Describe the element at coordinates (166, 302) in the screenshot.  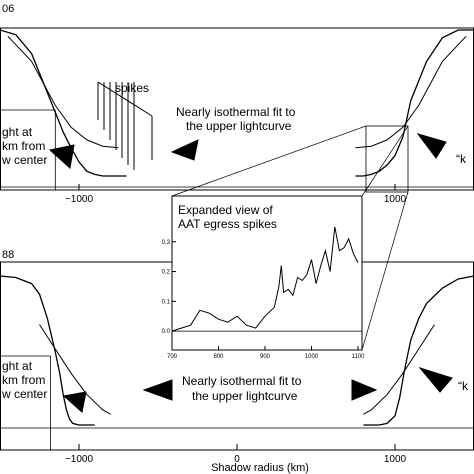
I see `inset-y-tick-label: 0.1` at that location.